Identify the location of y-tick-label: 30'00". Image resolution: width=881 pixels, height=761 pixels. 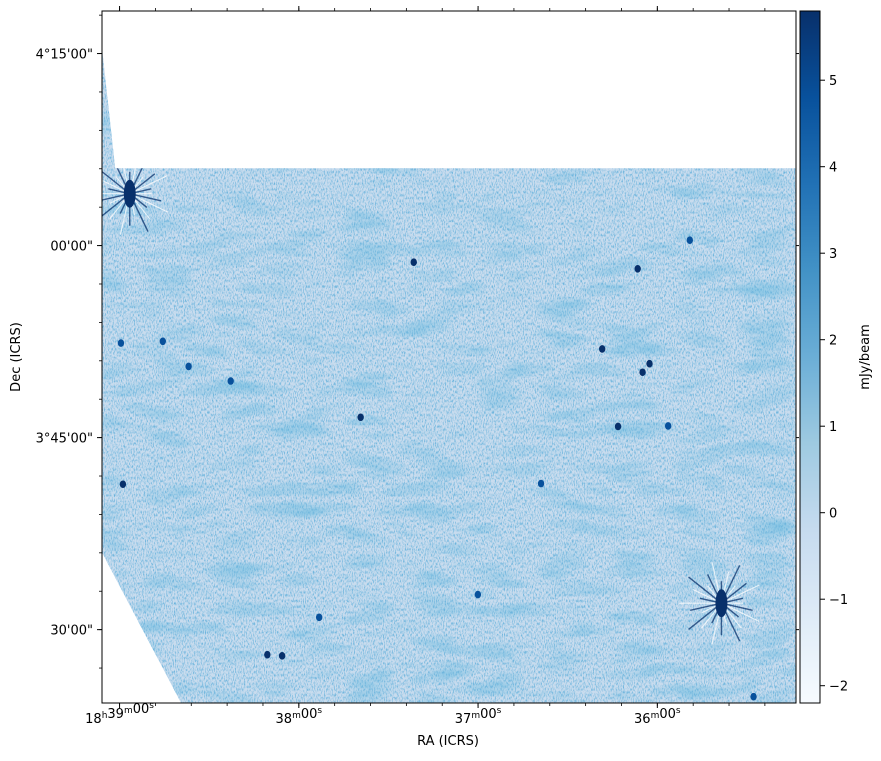
(71, 631).